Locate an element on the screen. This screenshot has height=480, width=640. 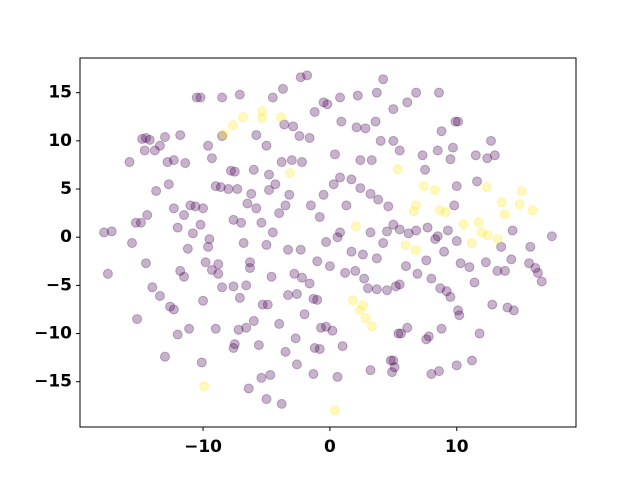
x-tick-label: −10 is located at coordinates (203, 447).